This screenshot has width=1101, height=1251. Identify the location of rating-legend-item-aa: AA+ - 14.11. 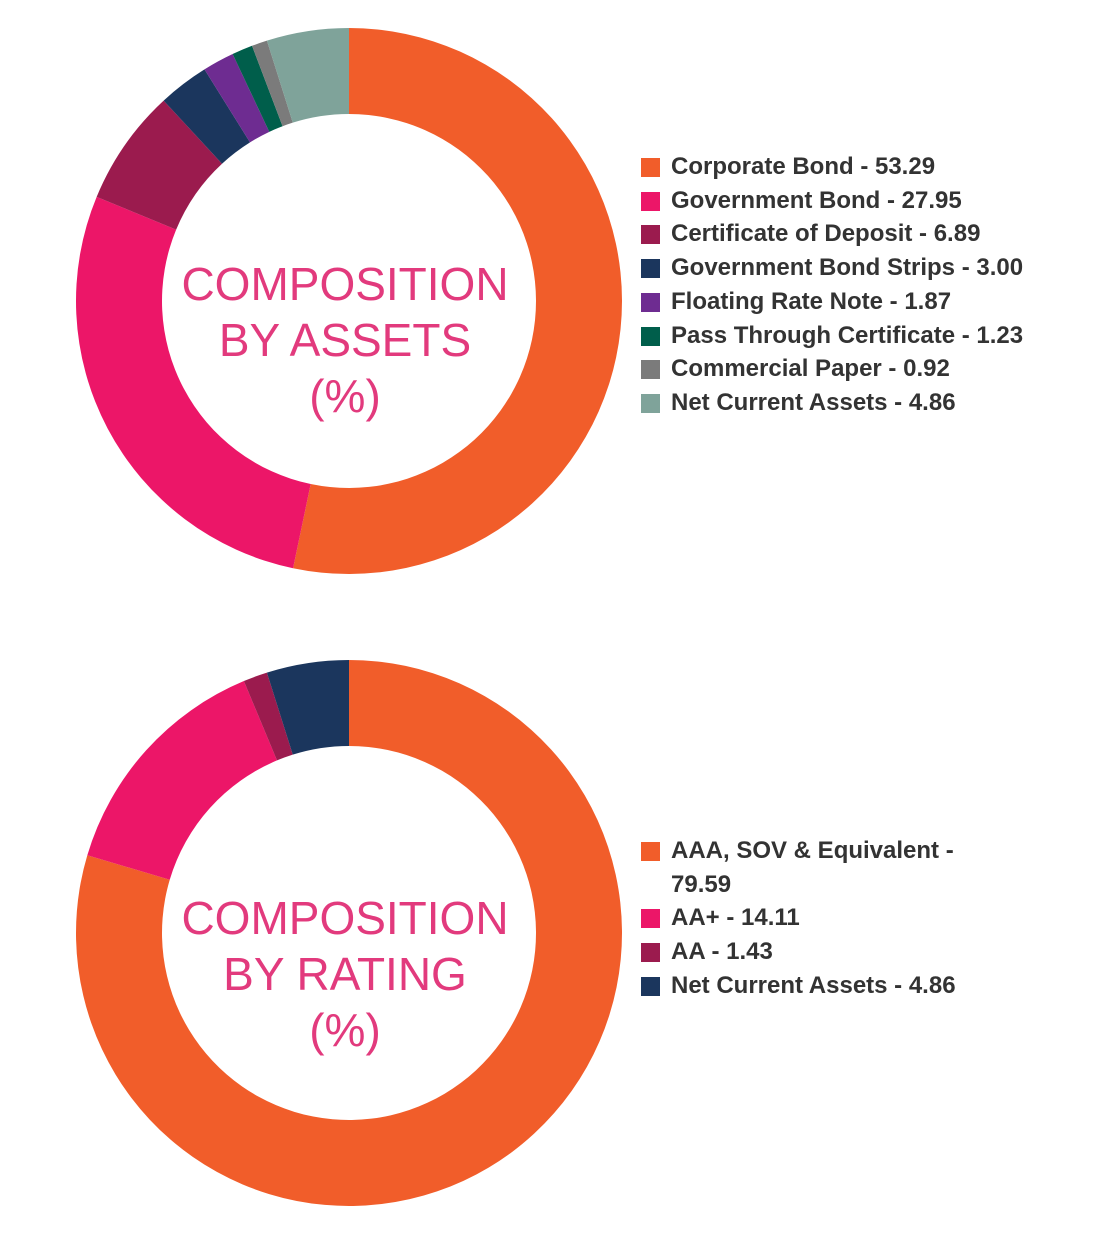
(821, 918).